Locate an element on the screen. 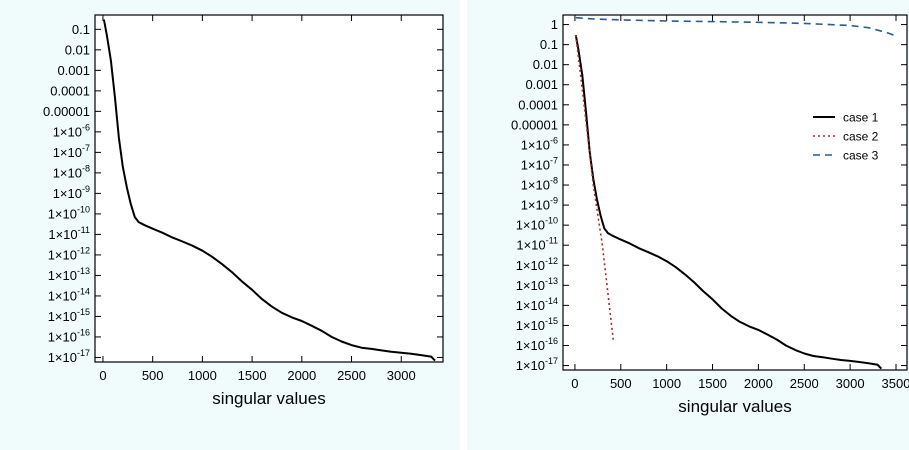  x-tick-label: 500 is located at coordinates (621, 383).